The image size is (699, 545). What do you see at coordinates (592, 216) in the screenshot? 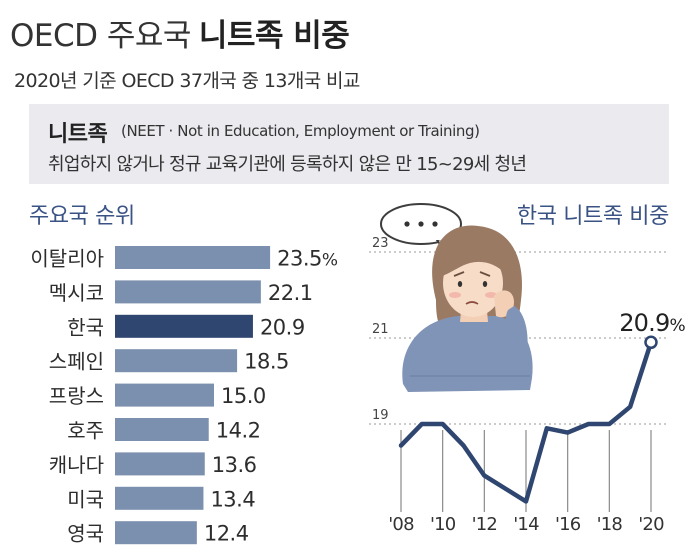
I see `line-chart-title: 한국 니트족 비중` at bounding box center [592, 216].